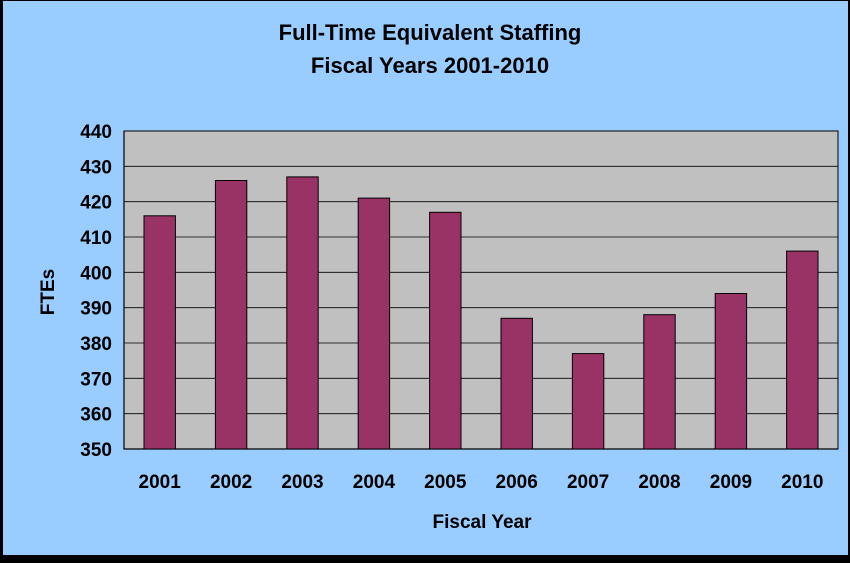  What do you see at coordinates (160, 482) in the screenshot?
I see `x-tick-label: 2001` at bounding box center [160, 482].